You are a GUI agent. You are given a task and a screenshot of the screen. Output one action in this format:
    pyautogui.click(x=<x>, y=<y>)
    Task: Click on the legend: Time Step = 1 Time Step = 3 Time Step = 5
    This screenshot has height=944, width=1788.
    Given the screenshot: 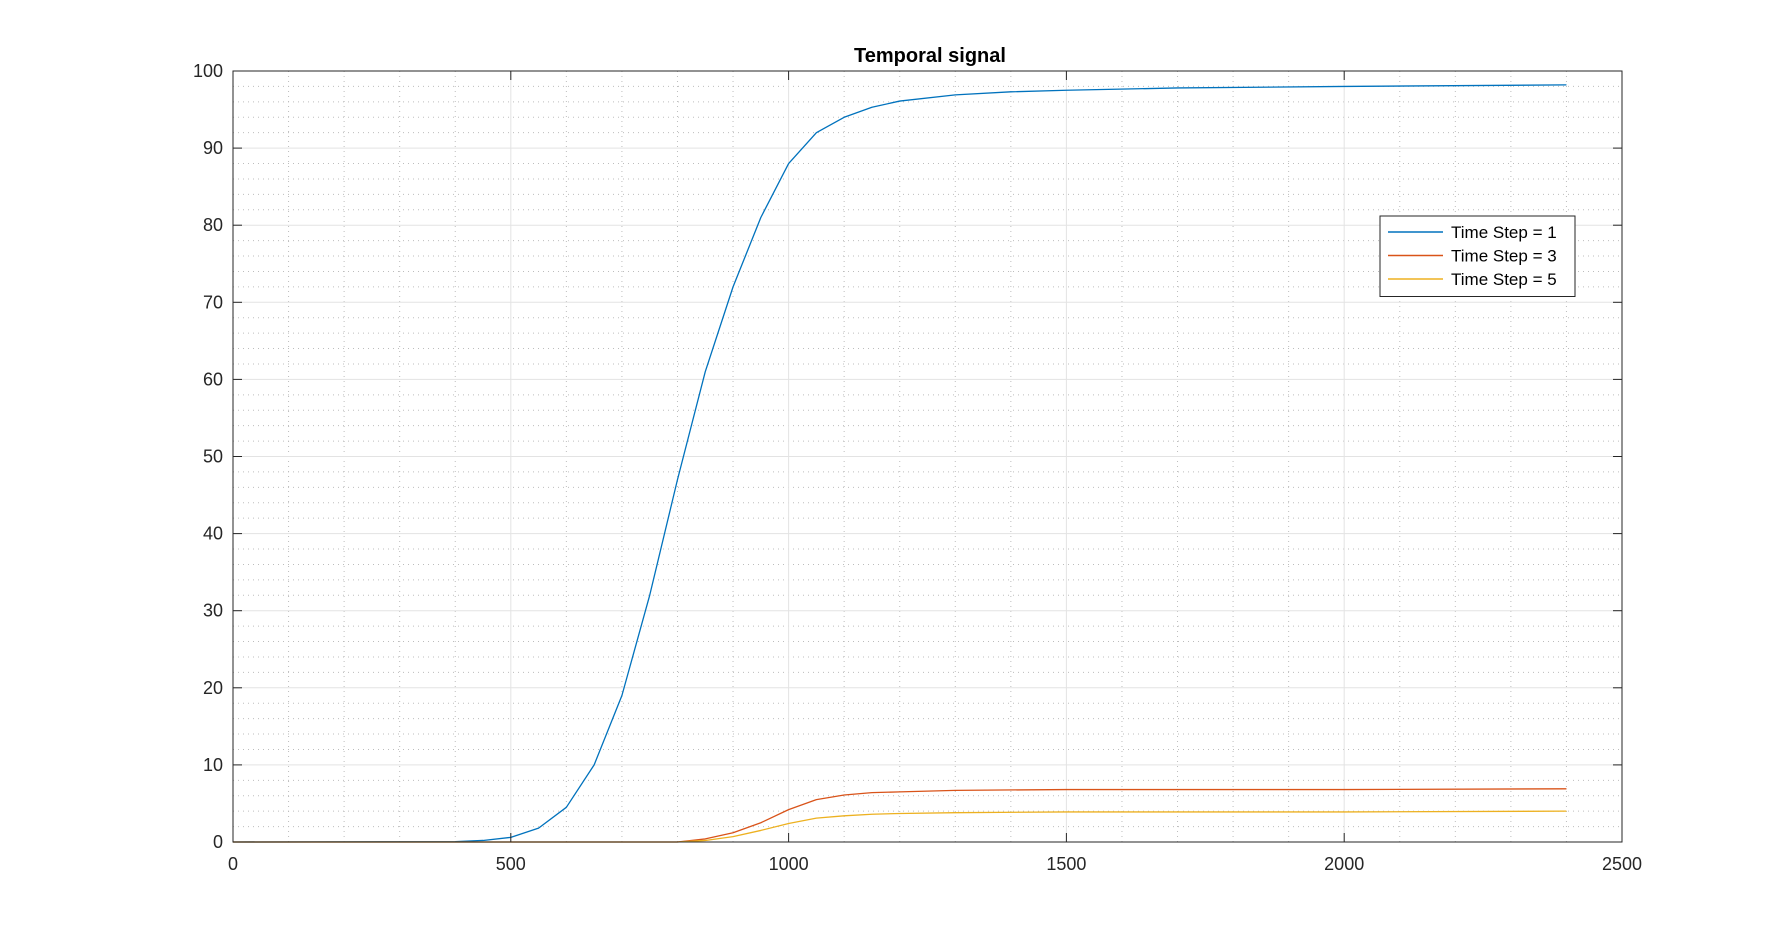 What is the action you would take?
    pyautogui.click(x=1477, y=256)
    